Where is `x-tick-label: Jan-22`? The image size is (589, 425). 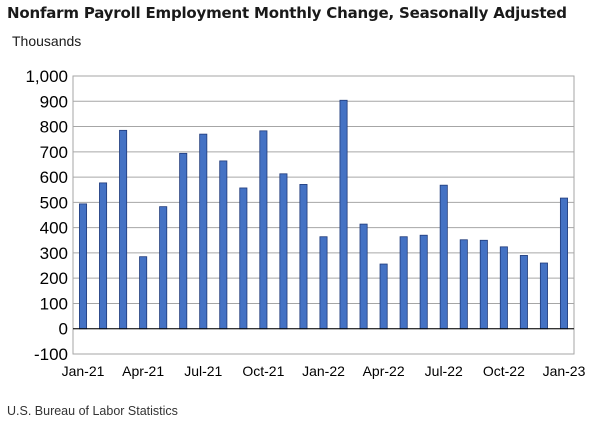 x-tick-label: Jan-22 is located at coordinates (323, 371).